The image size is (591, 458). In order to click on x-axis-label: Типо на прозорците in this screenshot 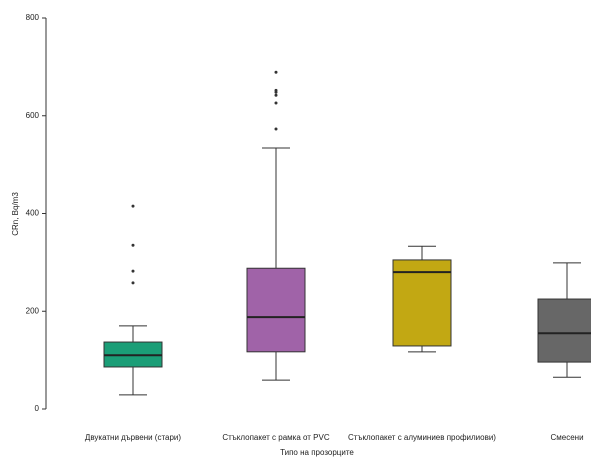, I will do `click(317, 452)`.